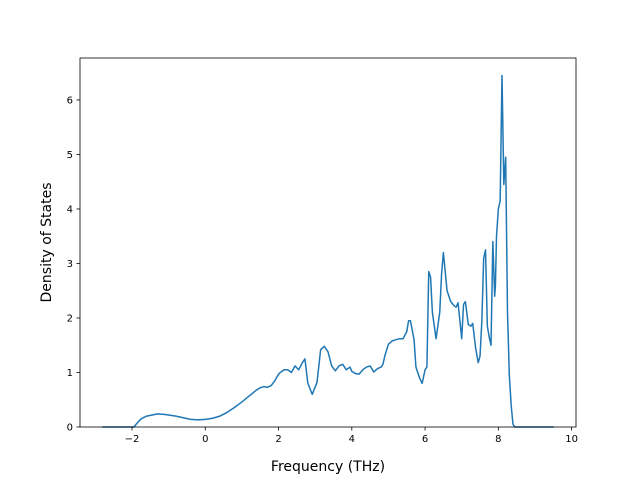 The width and height of the screenshot is (640, 480). I want to click on y-axis-ticks: 0 1 2 3 4 5 6, so click(73, 264).